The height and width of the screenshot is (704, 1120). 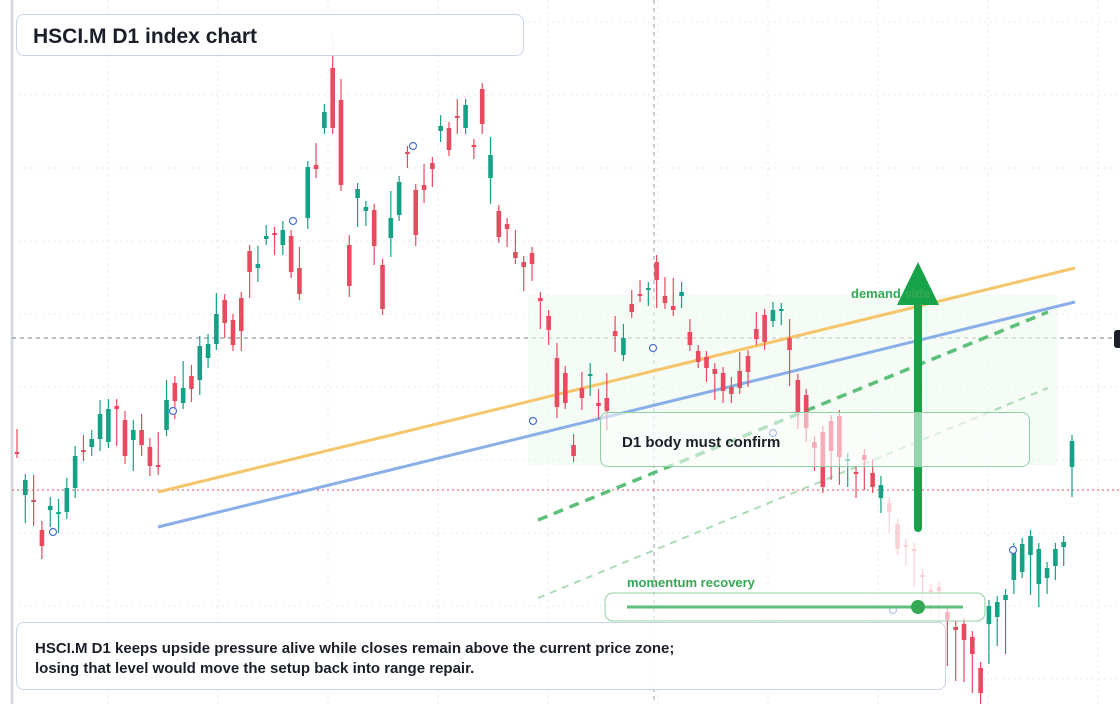 What do you see at coordinates (270, 35) in the screenshot?
I see `title-box: HSCI.M D1 index chart` at bounding box center [270, 35].